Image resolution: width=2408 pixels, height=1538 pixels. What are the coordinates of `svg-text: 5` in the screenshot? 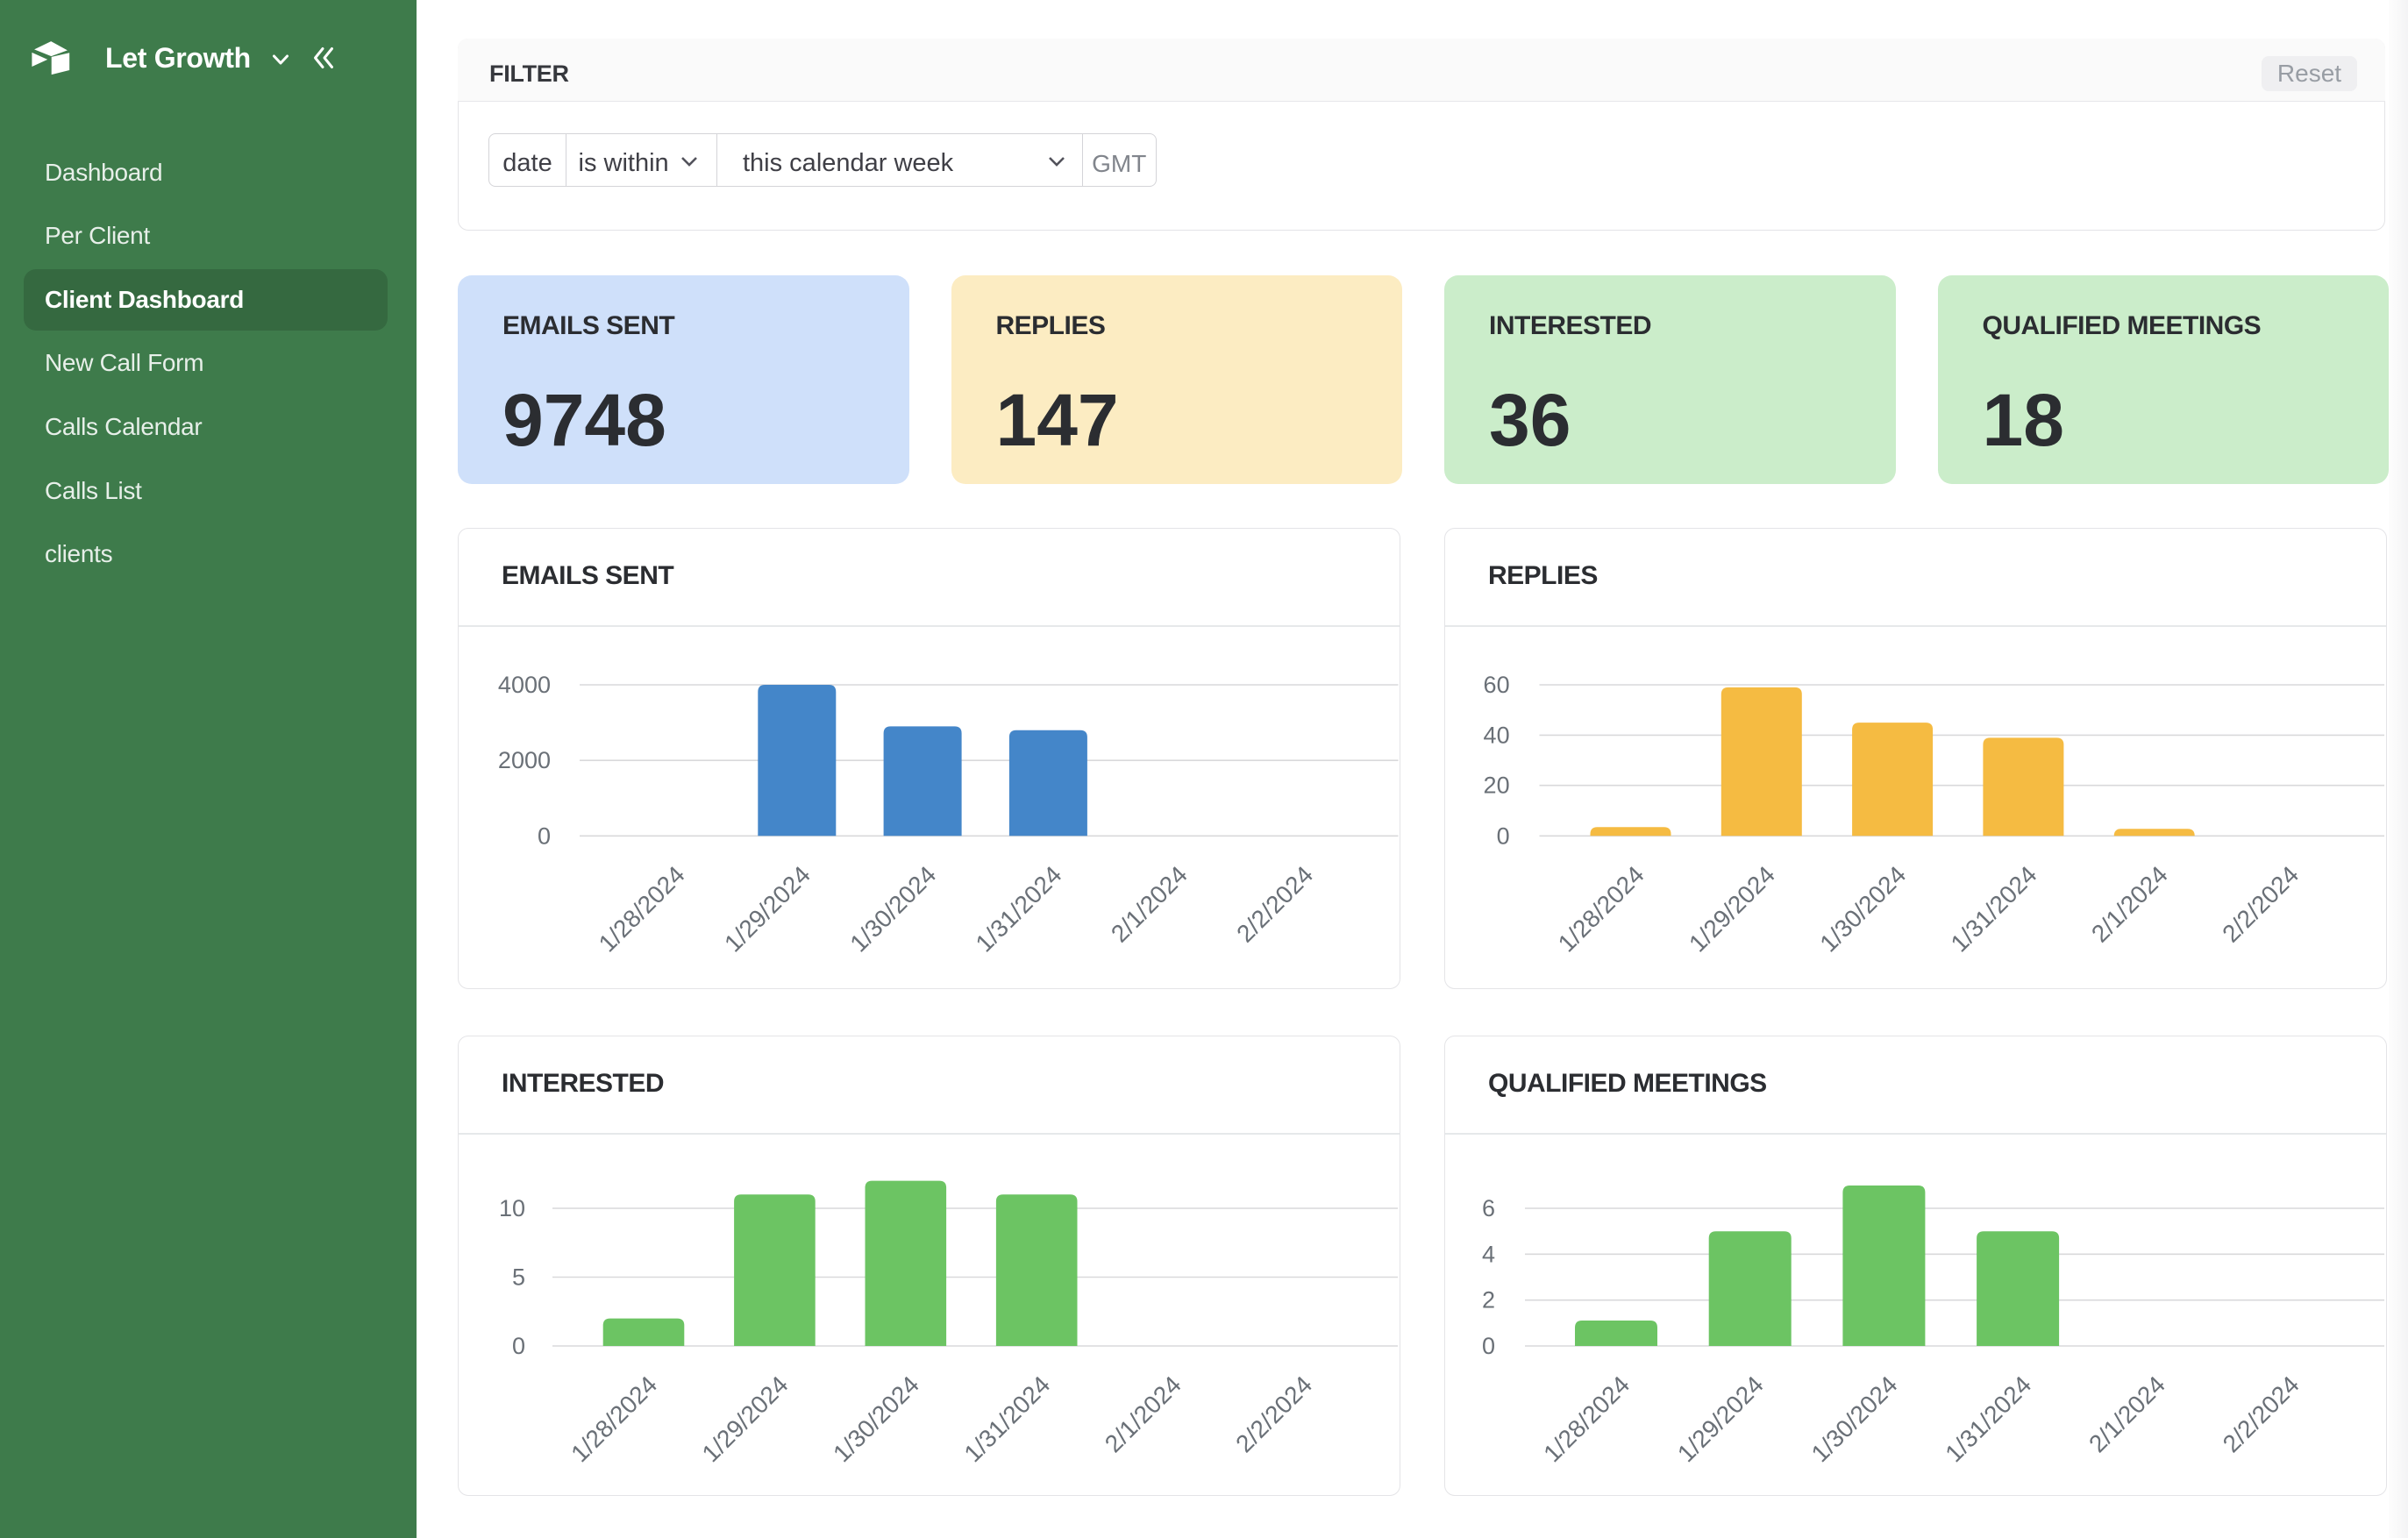 It's located at (519, 1277).